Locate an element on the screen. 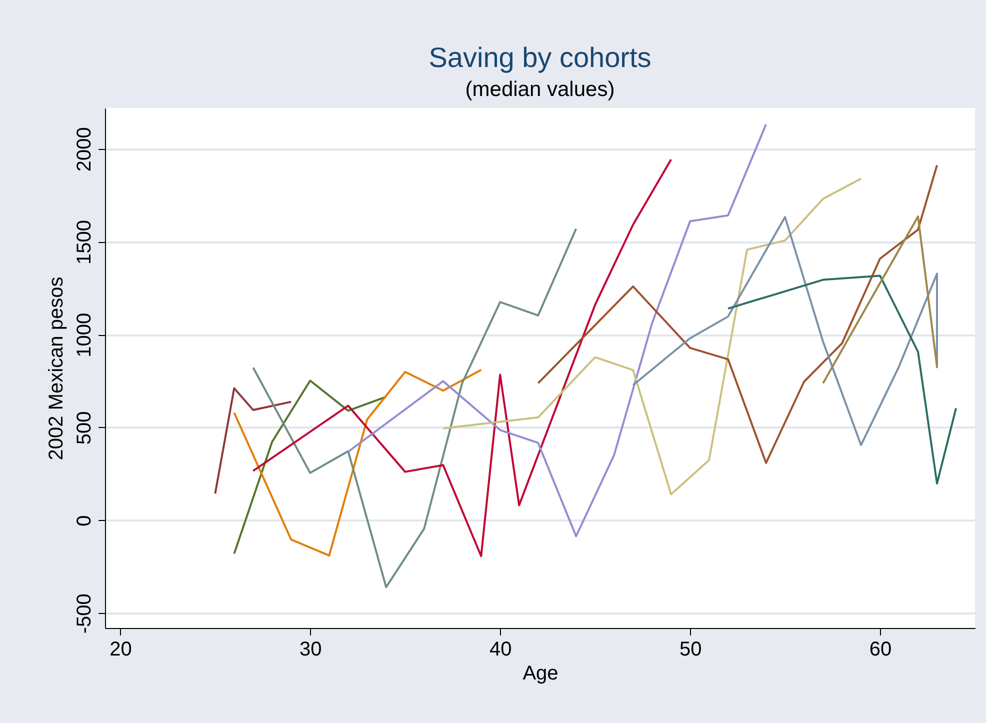  x-tick-label: 40 is located at coordinates (500, 649).